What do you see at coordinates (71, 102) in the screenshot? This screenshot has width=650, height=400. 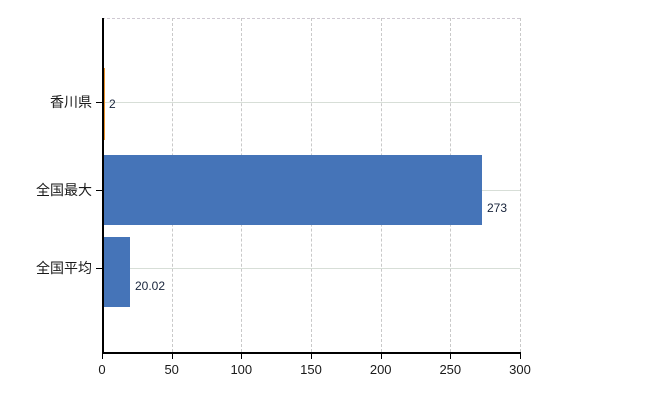 I see `y-tick-label-kagawa: 香川県` at bounding box center [71, 102].